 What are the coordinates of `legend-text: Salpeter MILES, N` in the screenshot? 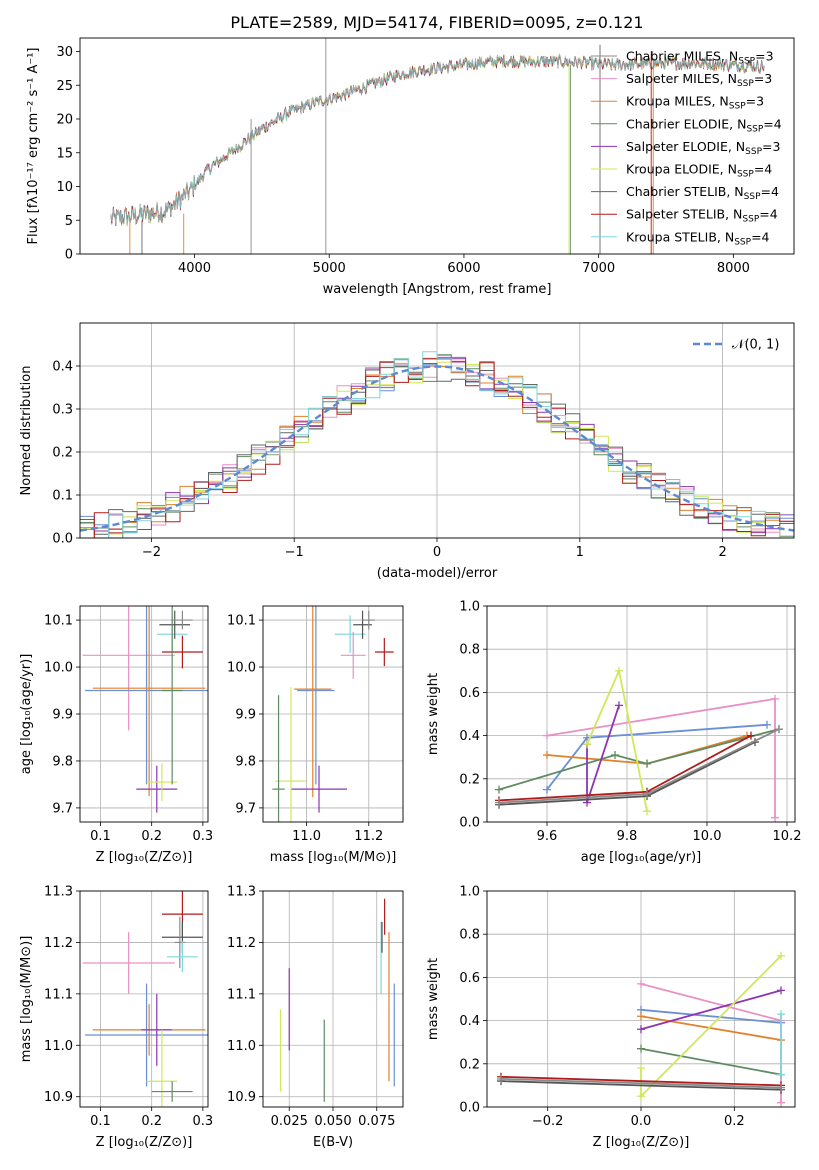 It's located at (681, 78).